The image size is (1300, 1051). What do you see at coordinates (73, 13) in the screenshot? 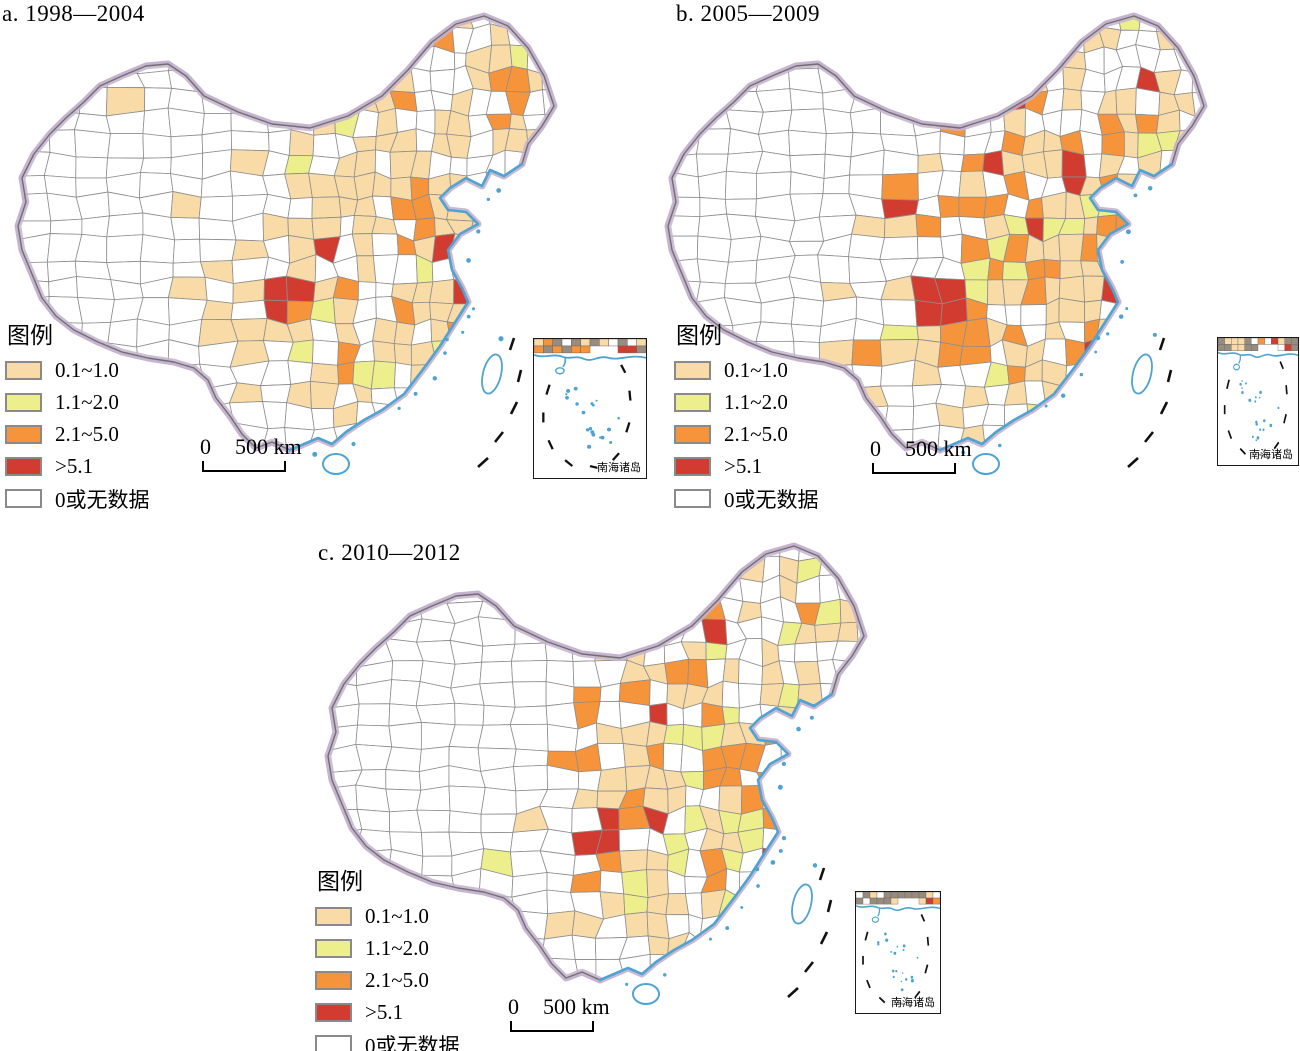
I see `panel-title: a. 1998—2004` at bounding box center [73, 13].